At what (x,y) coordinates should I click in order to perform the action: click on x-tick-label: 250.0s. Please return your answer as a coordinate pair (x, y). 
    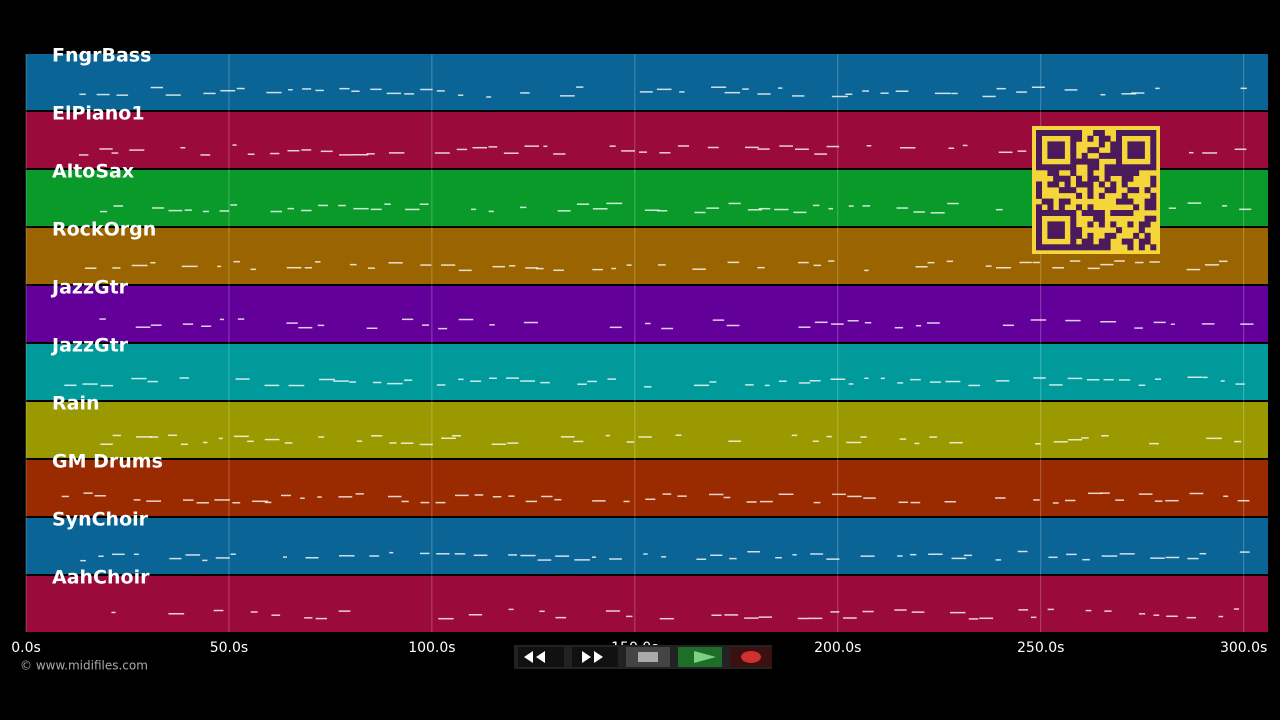
    Looking at the image, I should click on (1040, 648).